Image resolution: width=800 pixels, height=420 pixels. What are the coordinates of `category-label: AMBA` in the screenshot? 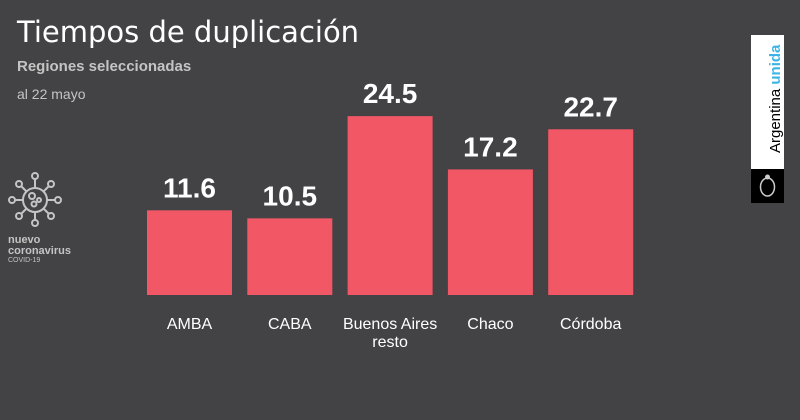 It's located at (190, 324).